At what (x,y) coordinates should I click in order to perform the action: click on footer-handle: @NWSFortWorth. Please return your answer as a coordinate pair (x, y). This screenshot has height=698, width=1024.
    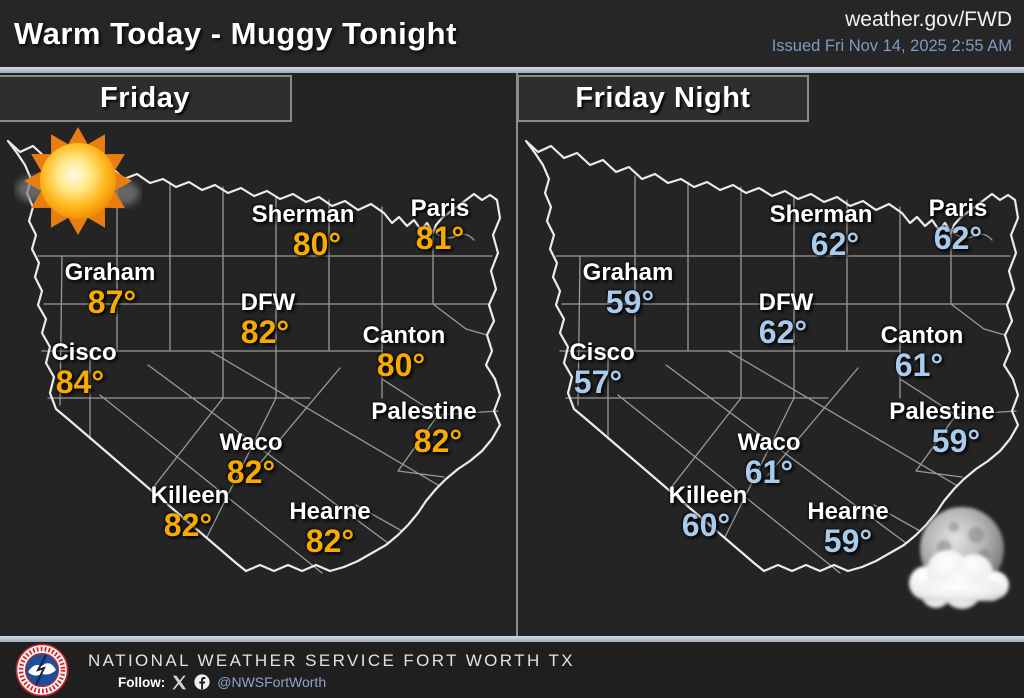
    Looking at the image, I should click on (272, 682).